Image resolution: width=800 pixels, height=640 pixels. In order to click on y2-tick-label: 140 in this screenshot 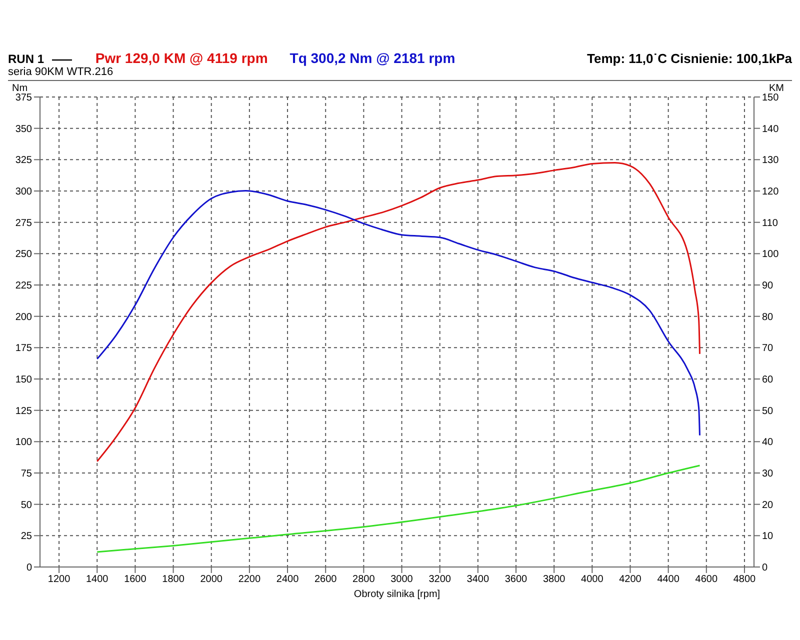, I will do `click(771, 129)`.